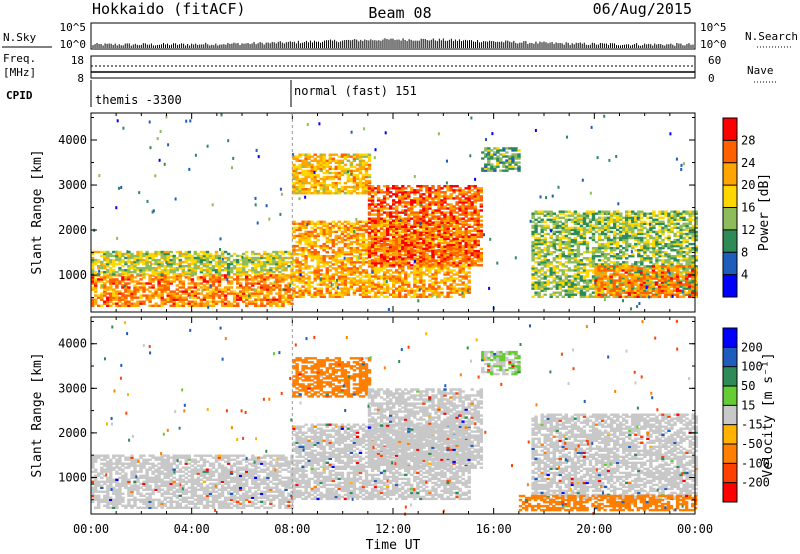 The height and width of the screenshot is (554, 800). I want to click on nsky-bottom-tick: 10^0, so click(73, 44).